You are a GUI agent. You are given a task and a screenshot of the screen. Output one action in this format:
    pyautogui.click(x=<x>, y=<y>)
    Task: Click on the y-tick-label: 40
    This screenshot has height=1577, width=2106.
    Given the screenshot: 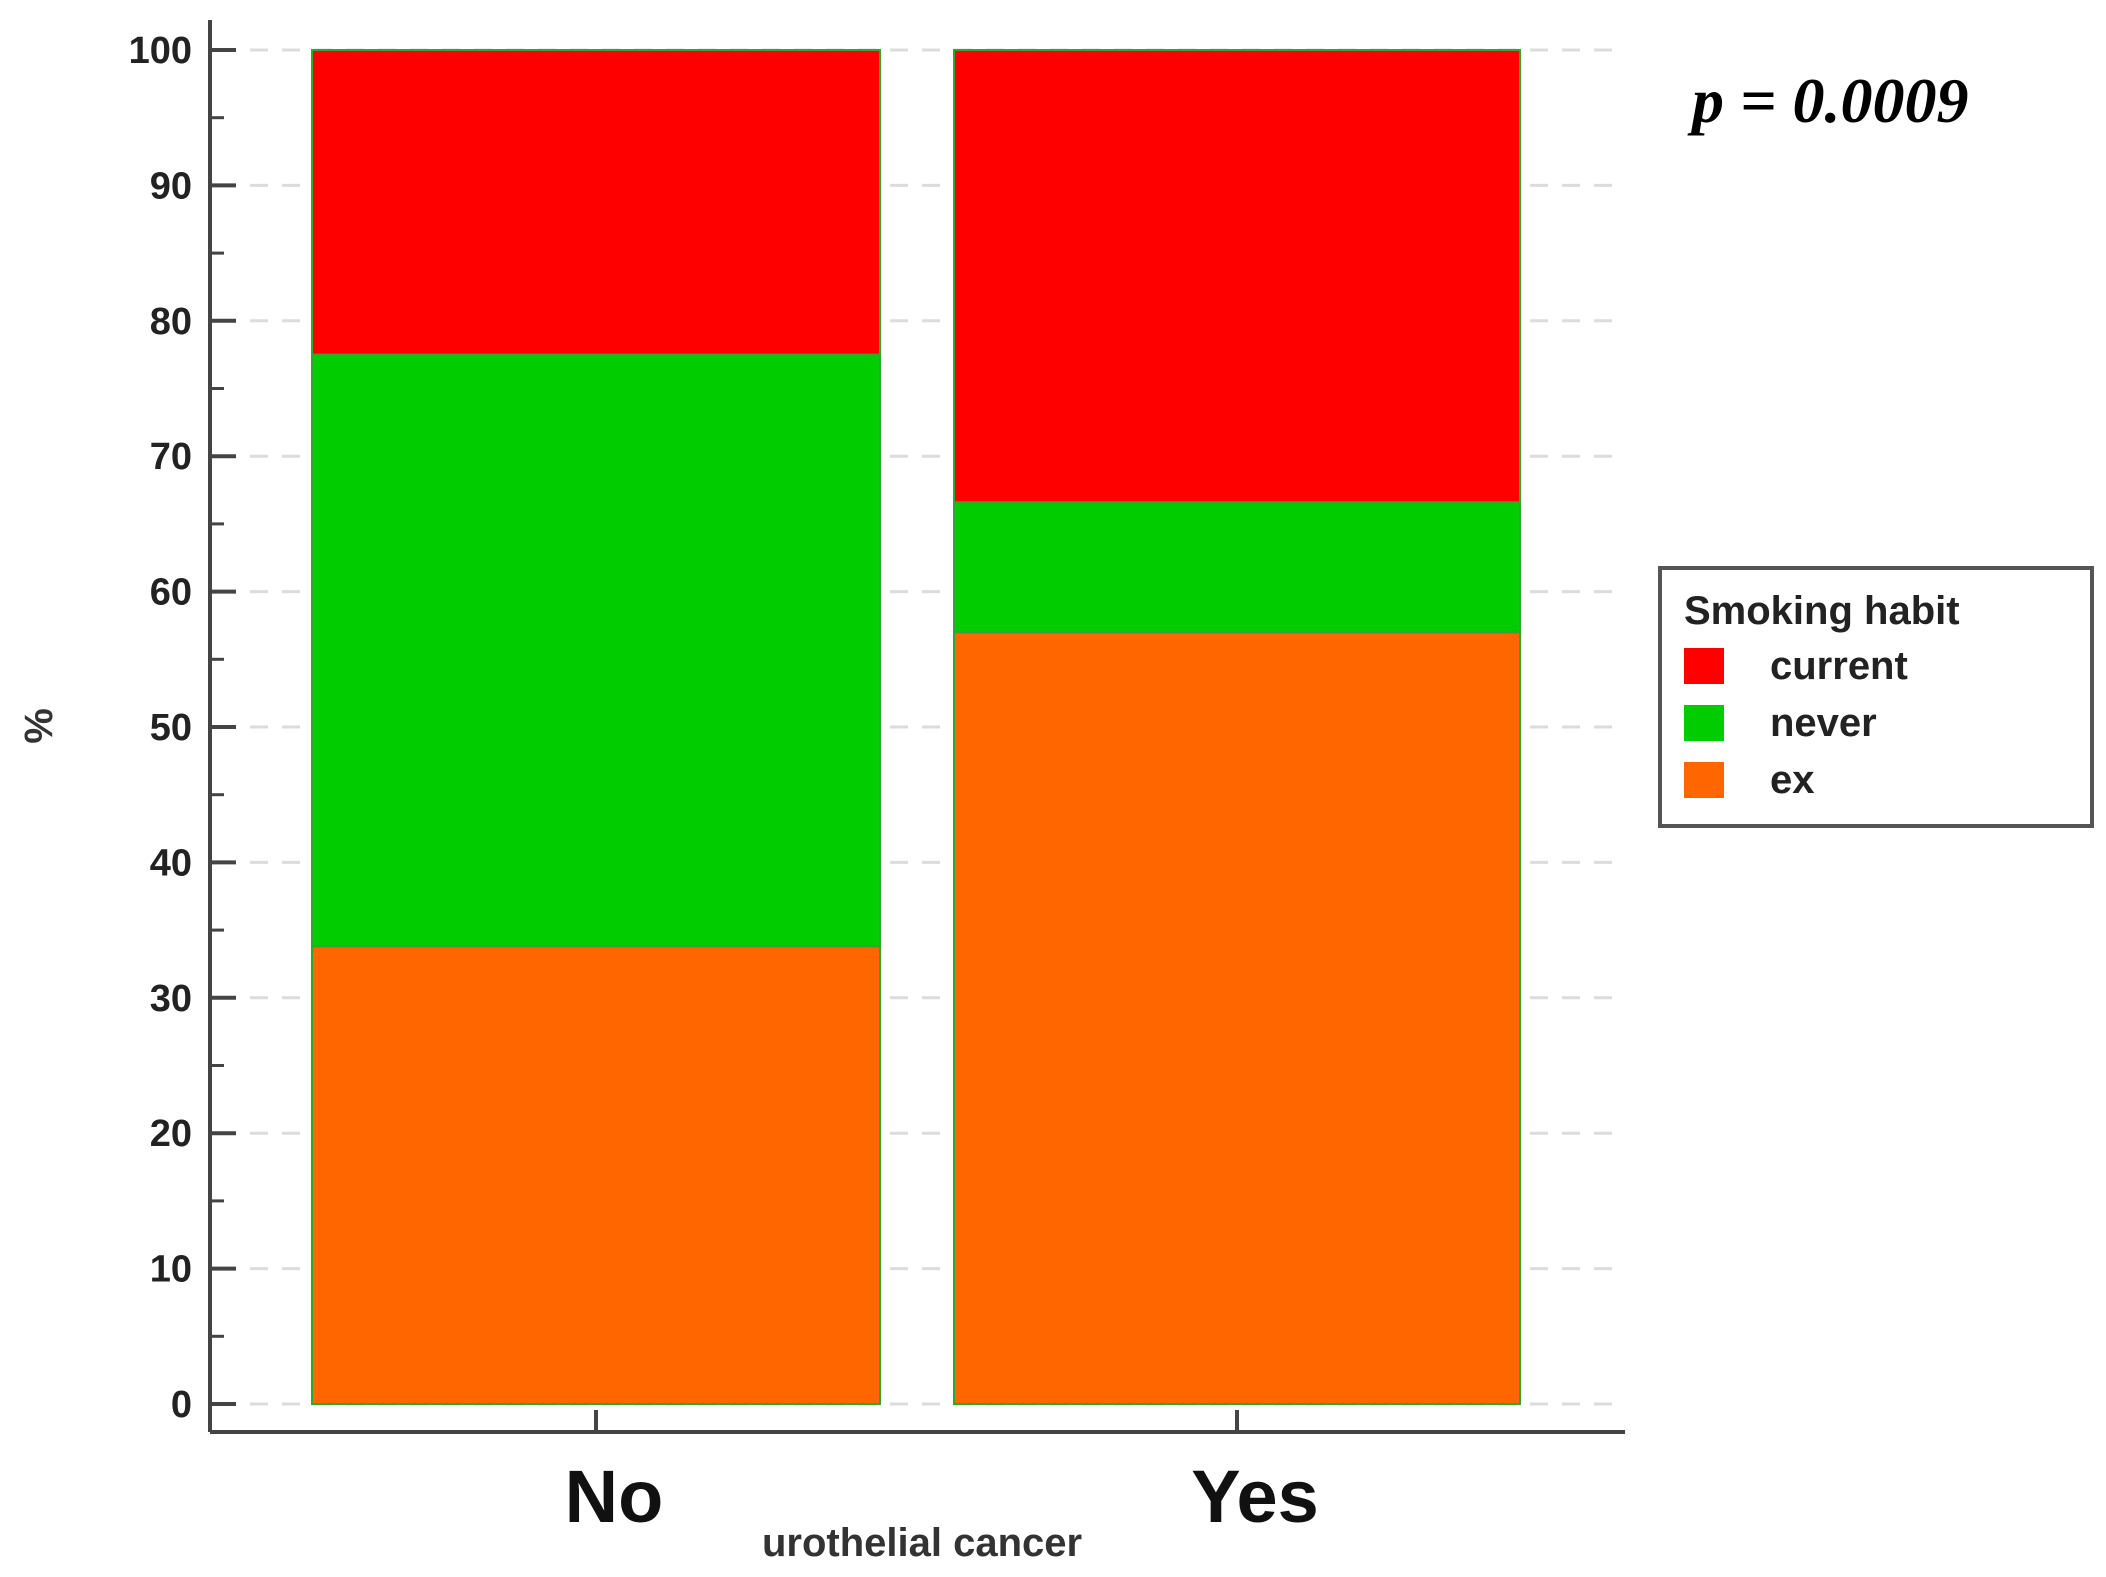 What is the action you would take?
    pyautogui.click(x=171, y=863)
    